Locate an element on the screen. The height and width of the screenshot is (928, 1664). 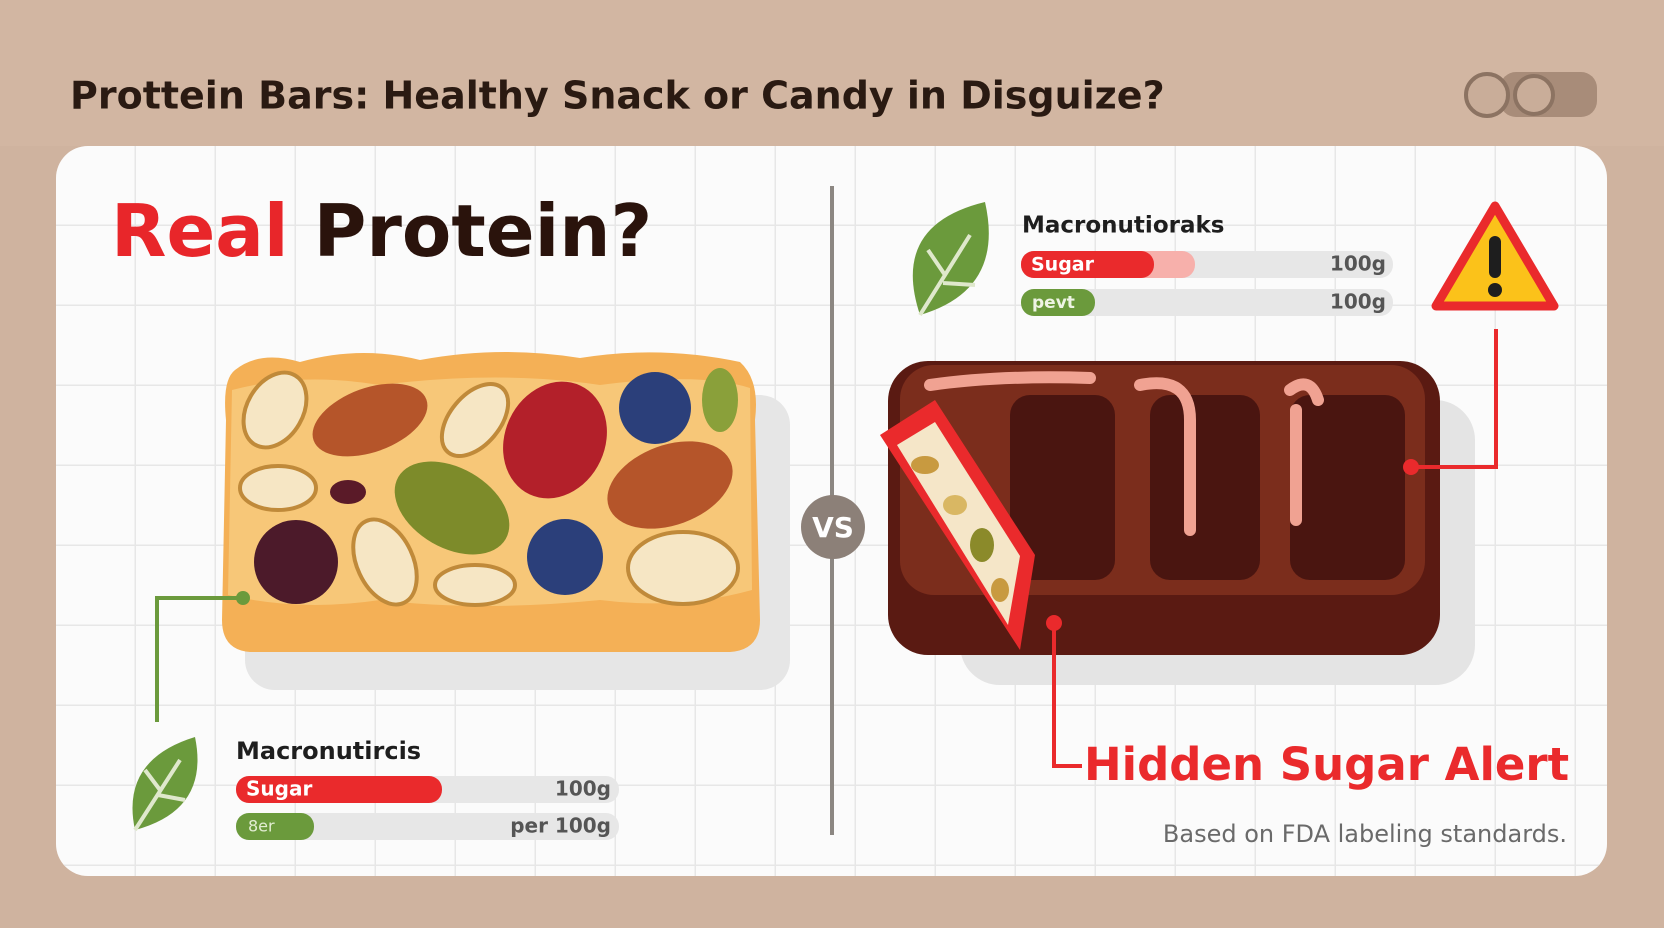
macro-label: 8er is located at coordinates (261, 826).